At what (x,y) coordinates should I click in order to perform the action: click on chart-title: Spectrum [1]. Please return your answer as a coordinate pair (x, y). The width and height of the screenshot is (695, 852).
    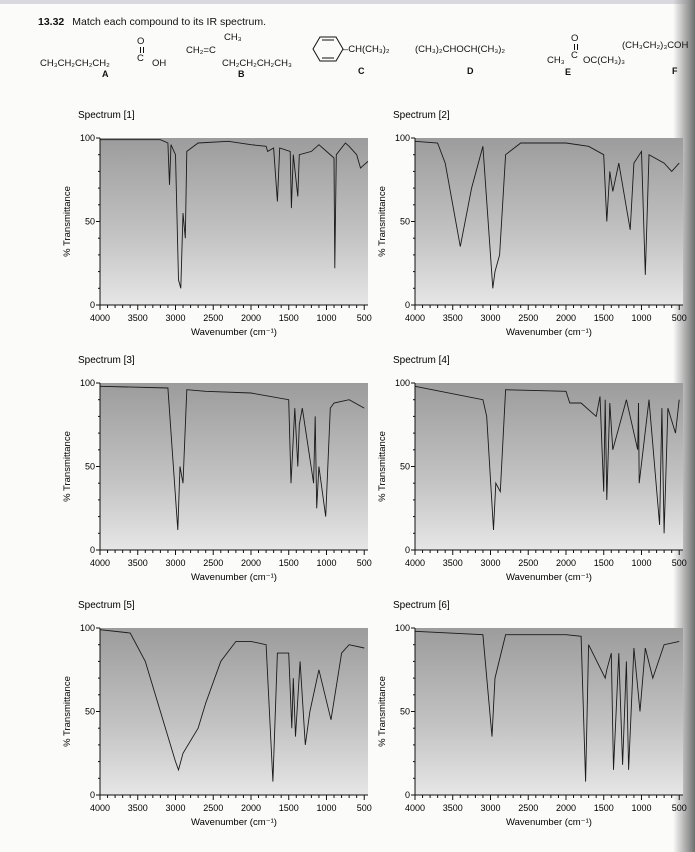
    Looking at the image, I should click on (106, 115).